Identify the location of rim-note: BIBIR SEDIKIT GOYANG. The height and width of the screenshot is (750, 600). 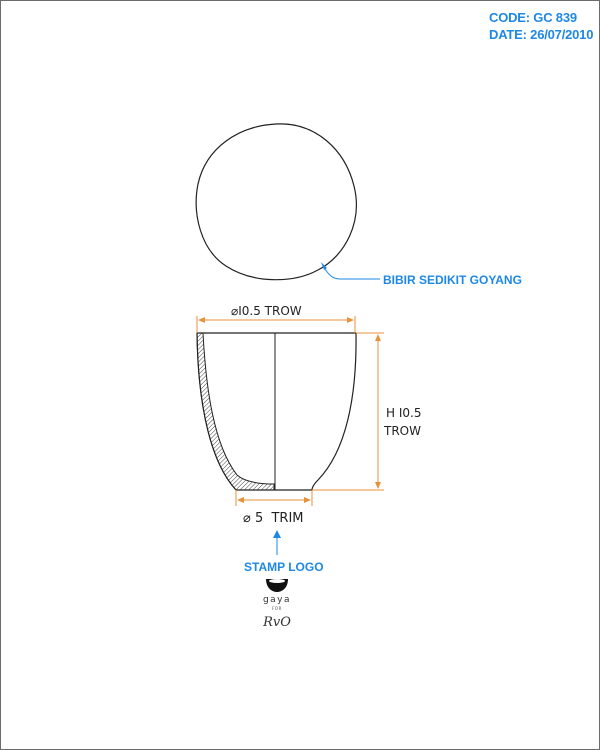
(452, 280).